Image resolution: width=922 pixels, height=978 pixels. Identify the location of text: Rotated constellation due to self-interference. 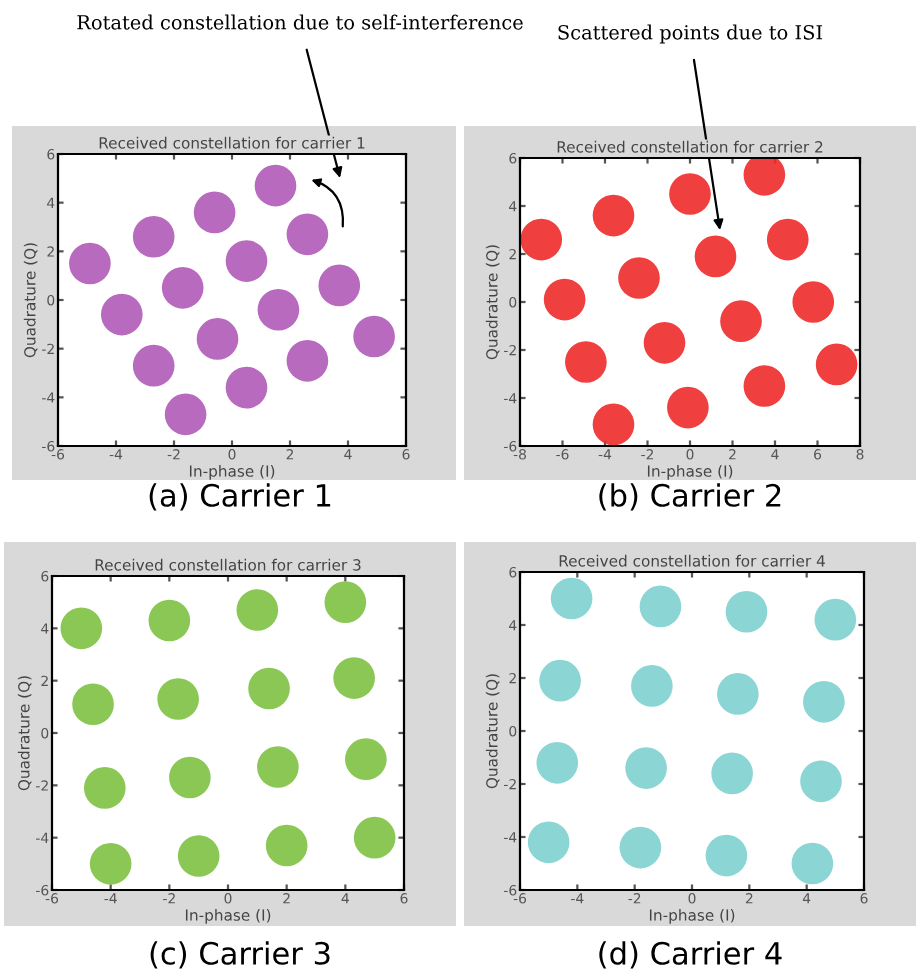
(300, 22).